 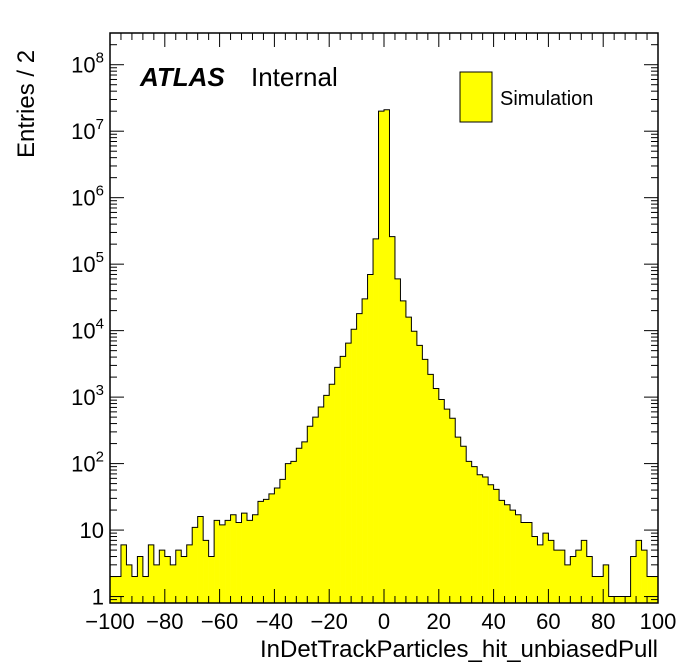 What do you see at coordinates (274, 621) in the screenshot?
I see `x-tick-label: −40` at bounding box center [274, 621].